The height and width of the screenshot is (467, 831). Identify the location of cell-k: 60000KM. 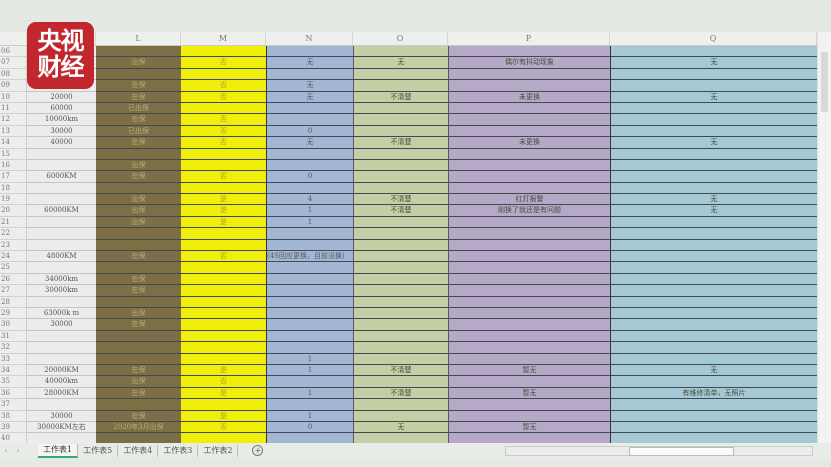
(61, 211).